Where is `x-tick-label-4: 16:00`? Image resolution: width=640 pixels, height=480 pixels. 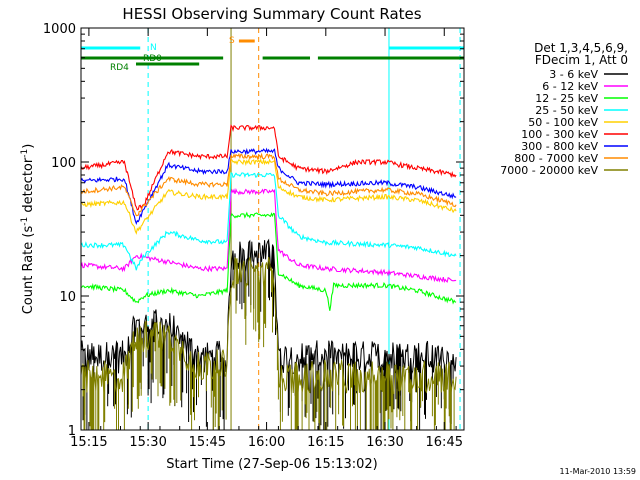
x-tick-label-4: 16:00 is located at coordinates (266, 442).